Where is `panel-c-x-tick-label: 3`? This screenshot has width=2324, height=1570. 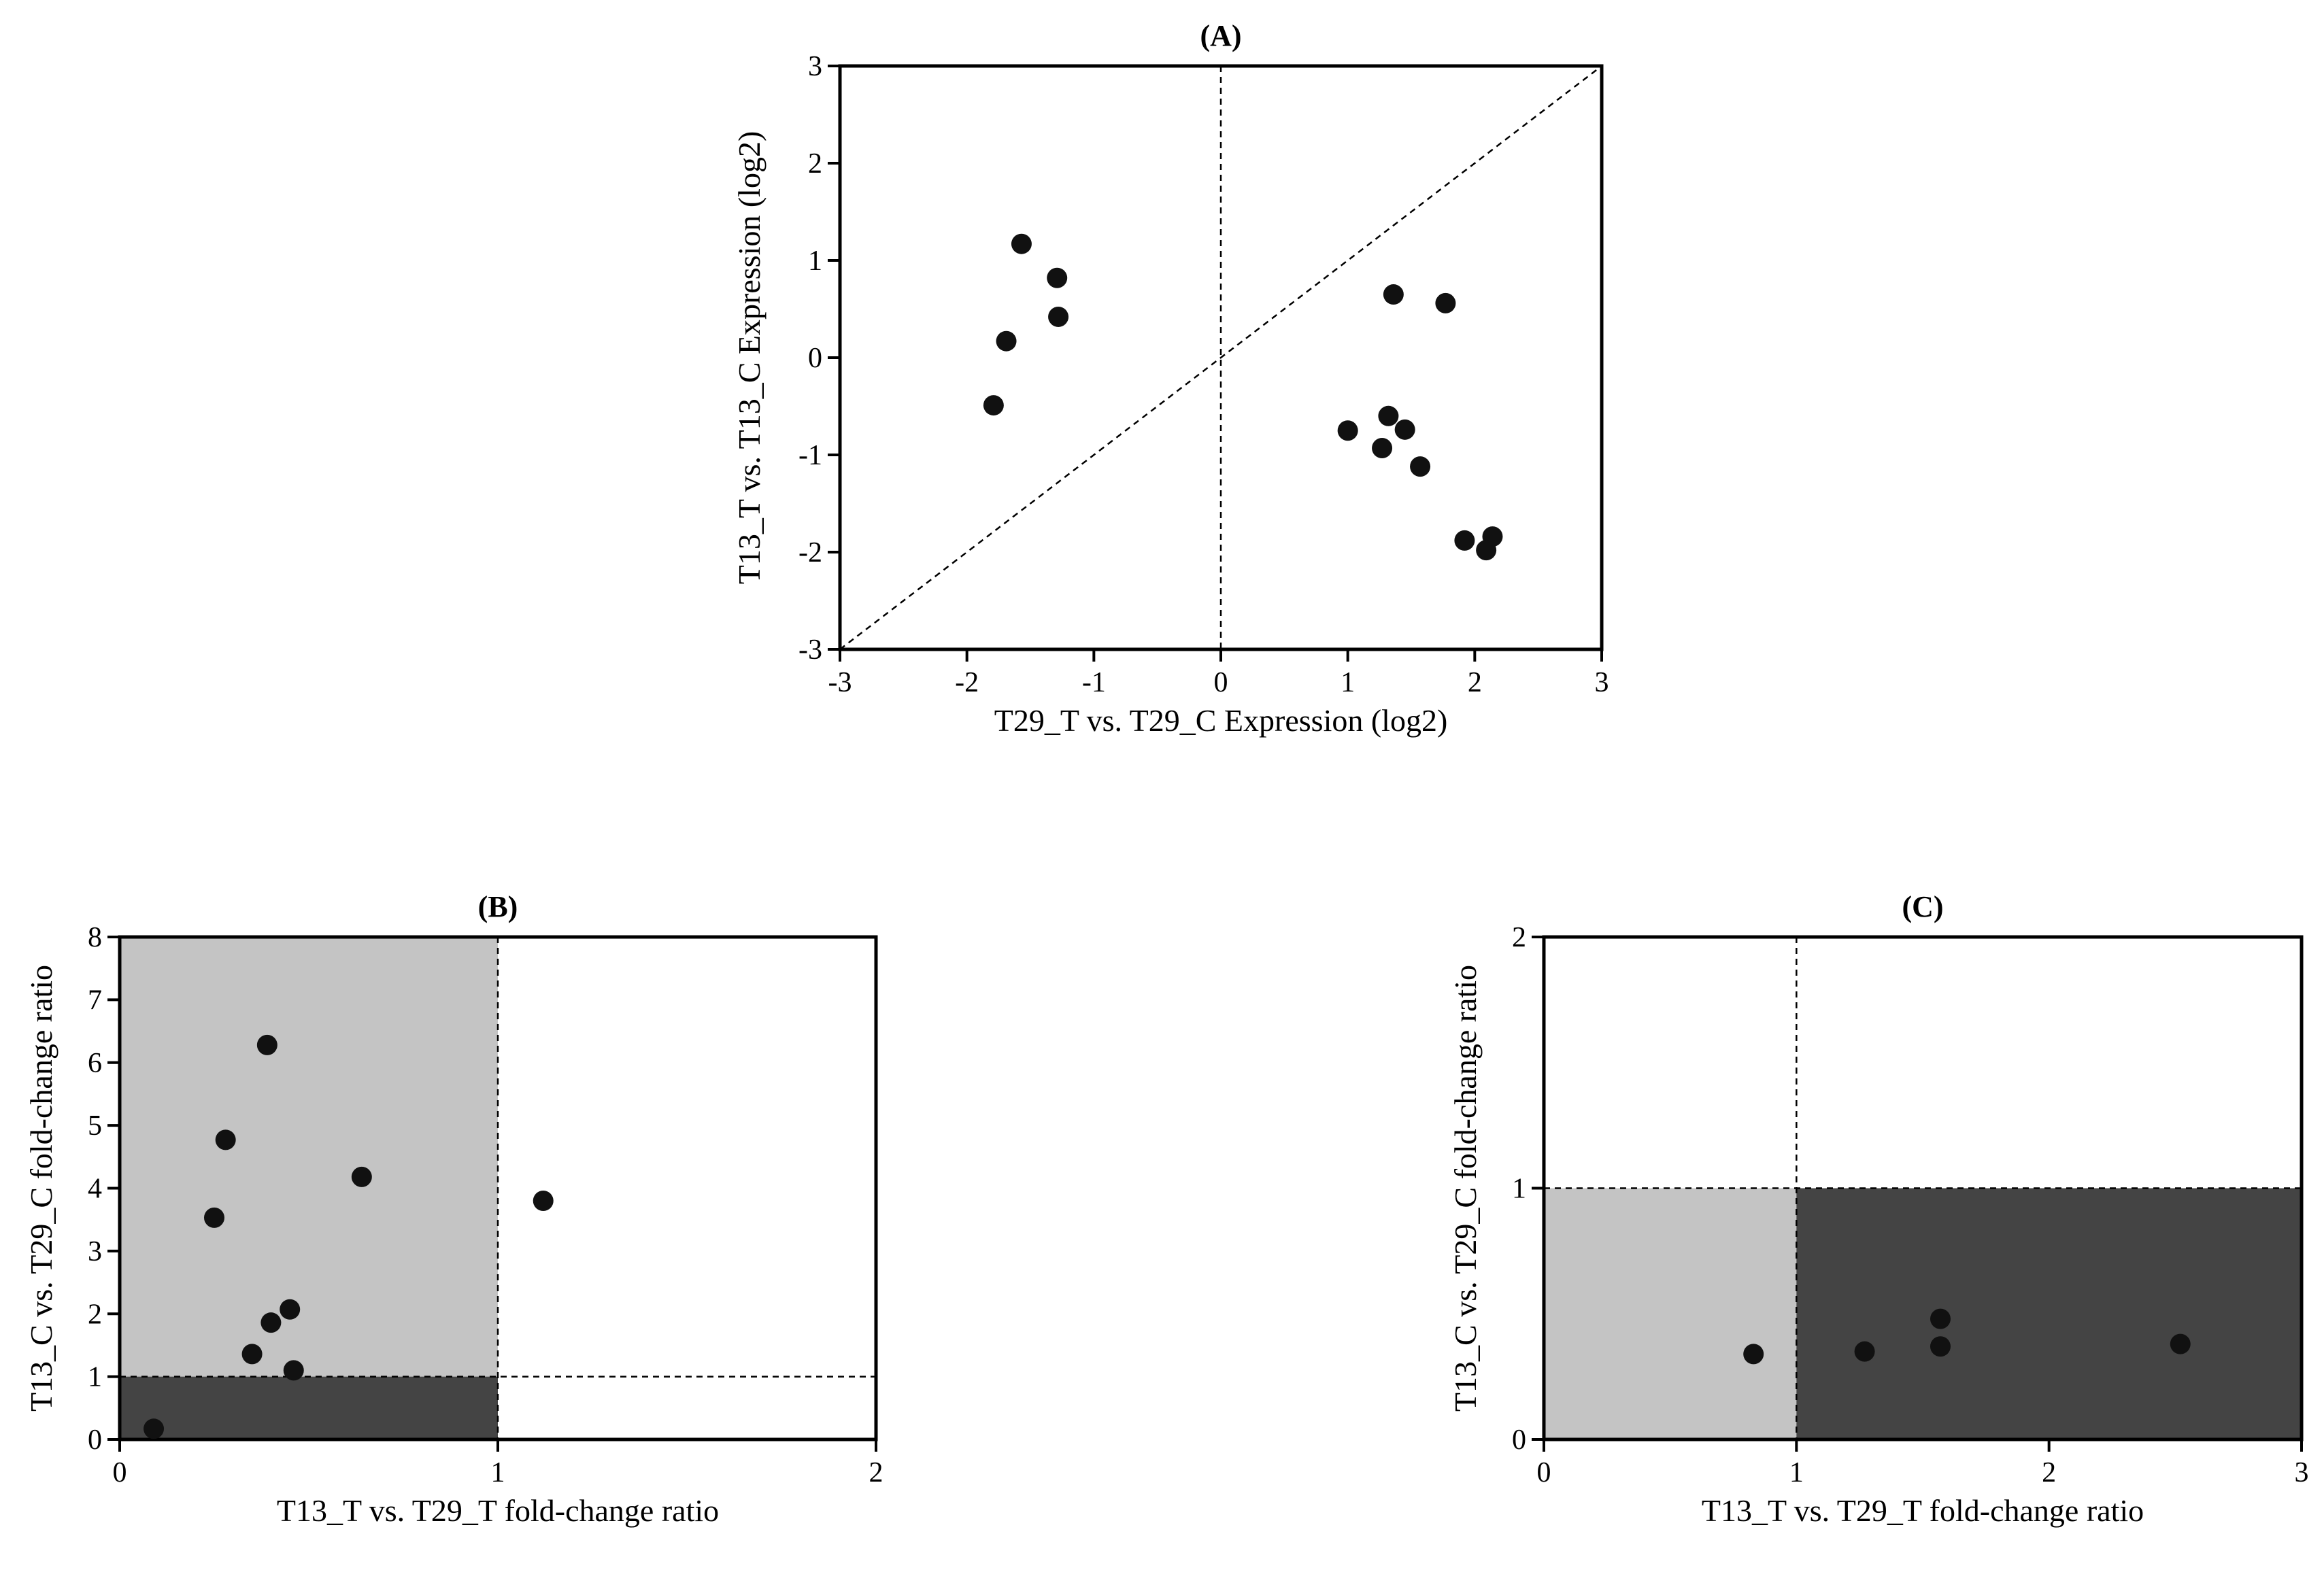 panel-c-x-tick-label: 3 is located at coordinates (2302, 1472).